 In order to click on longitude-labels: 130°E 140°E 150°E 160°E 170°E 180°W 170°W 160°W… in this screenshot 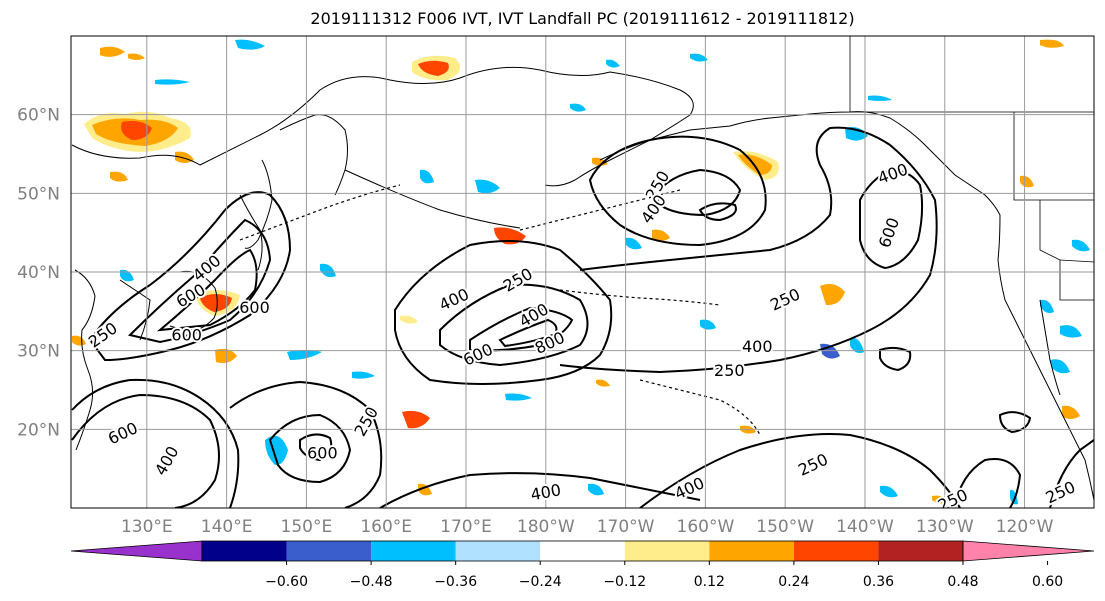, I will do `click(587, 527)`.